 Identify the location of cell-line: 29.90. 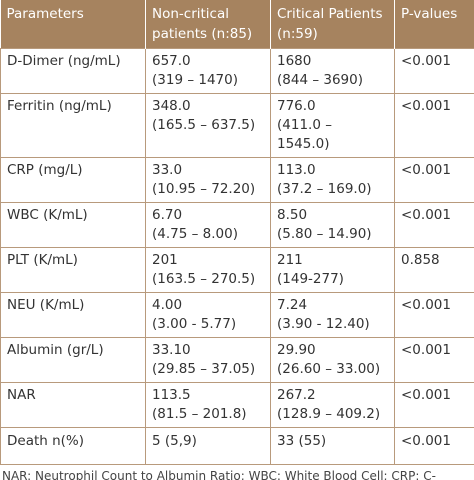
(296, 350).